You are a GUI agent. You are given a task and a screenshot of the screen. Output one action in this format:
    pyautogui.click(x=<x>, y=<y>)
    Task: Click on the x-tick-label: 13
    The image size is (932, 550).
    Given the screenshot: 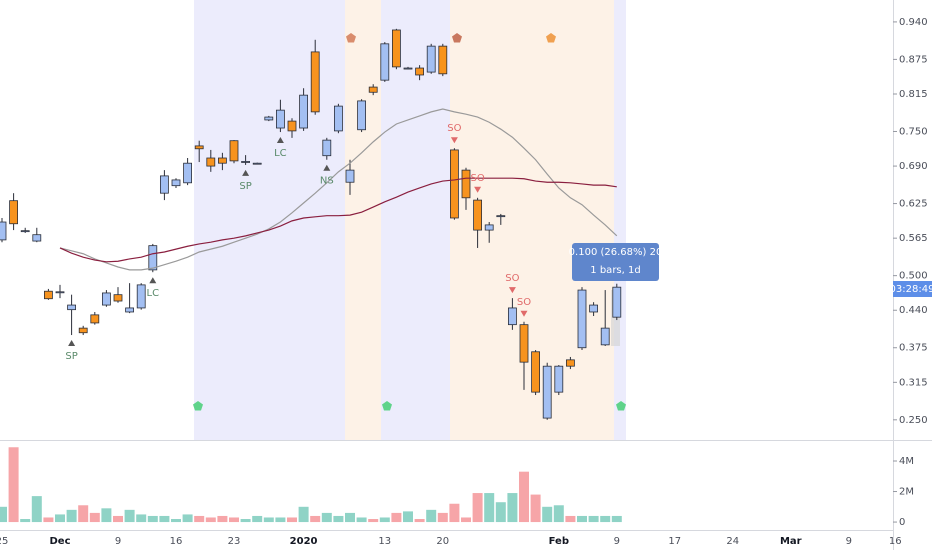 What is the action you would take?
    pyautogui.click(x=384, y=541)
    